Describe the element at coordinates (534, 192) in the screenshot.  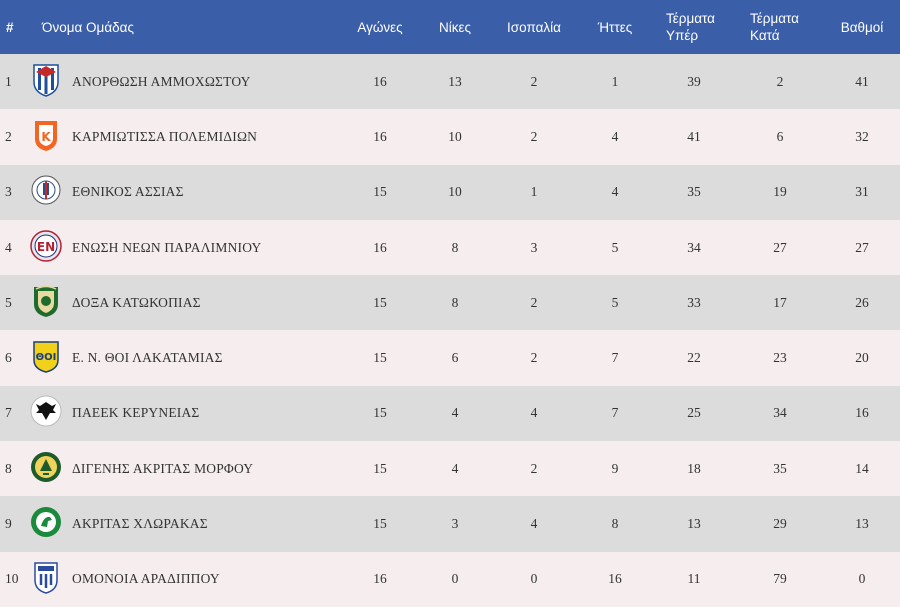
I see `row-draws: 1` at that location.